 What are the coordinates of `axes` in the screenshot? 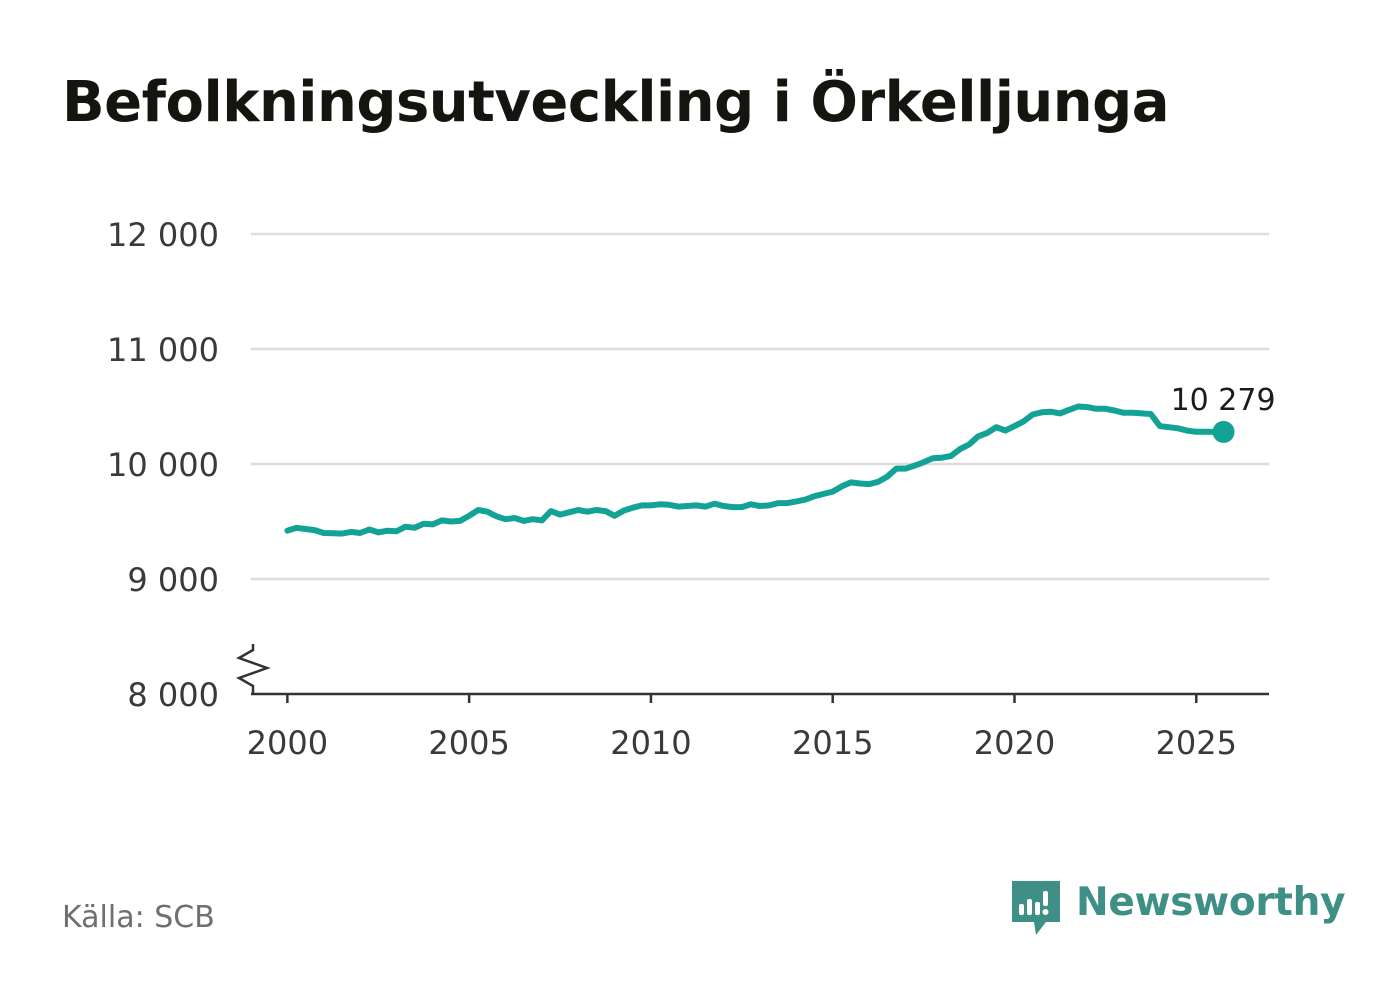 It's located at (752, 673).